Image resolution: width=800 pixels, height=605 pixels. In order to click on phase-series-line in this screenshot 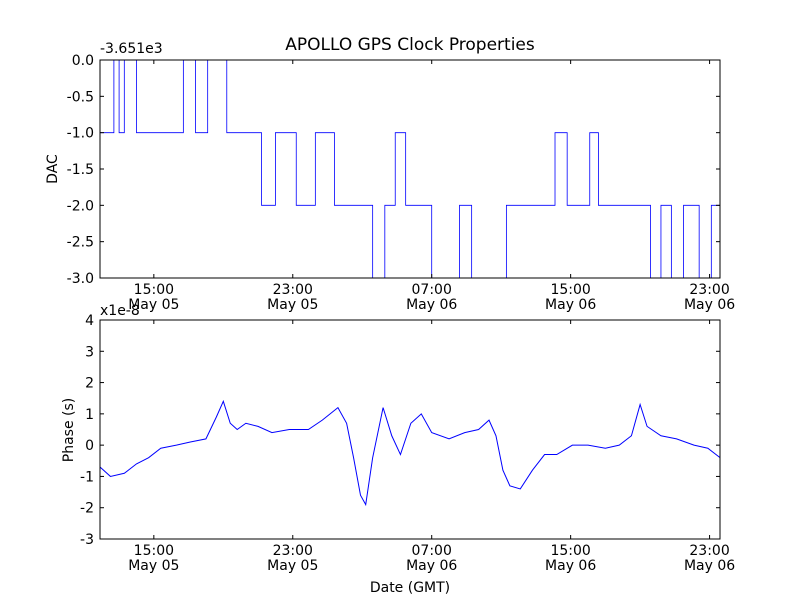, I will do `click(410, 453)`.